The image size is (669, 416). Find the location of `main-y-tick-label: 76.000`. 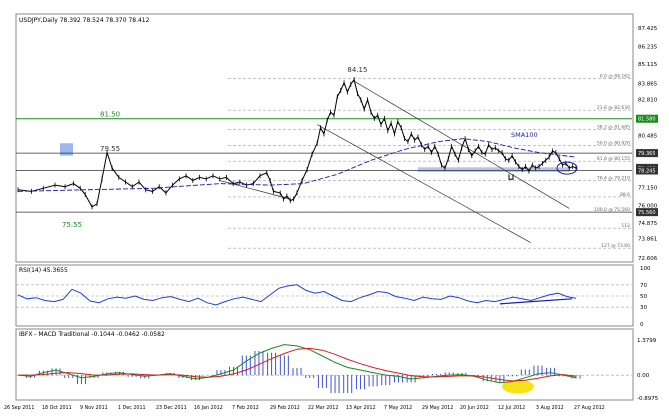

main-y-tick-label: 76.000 is located at coordinates (648, 206).